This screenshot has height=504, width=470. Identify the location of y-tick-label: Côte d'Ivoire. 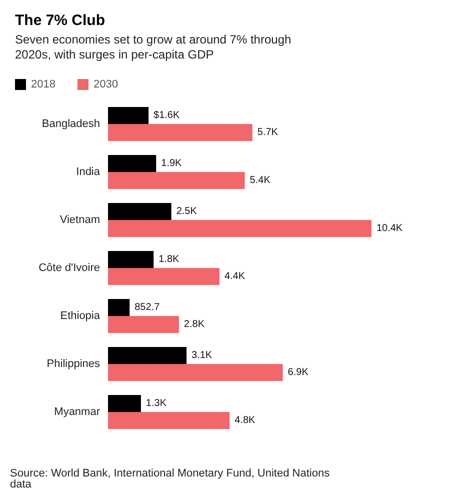
(69, 268).